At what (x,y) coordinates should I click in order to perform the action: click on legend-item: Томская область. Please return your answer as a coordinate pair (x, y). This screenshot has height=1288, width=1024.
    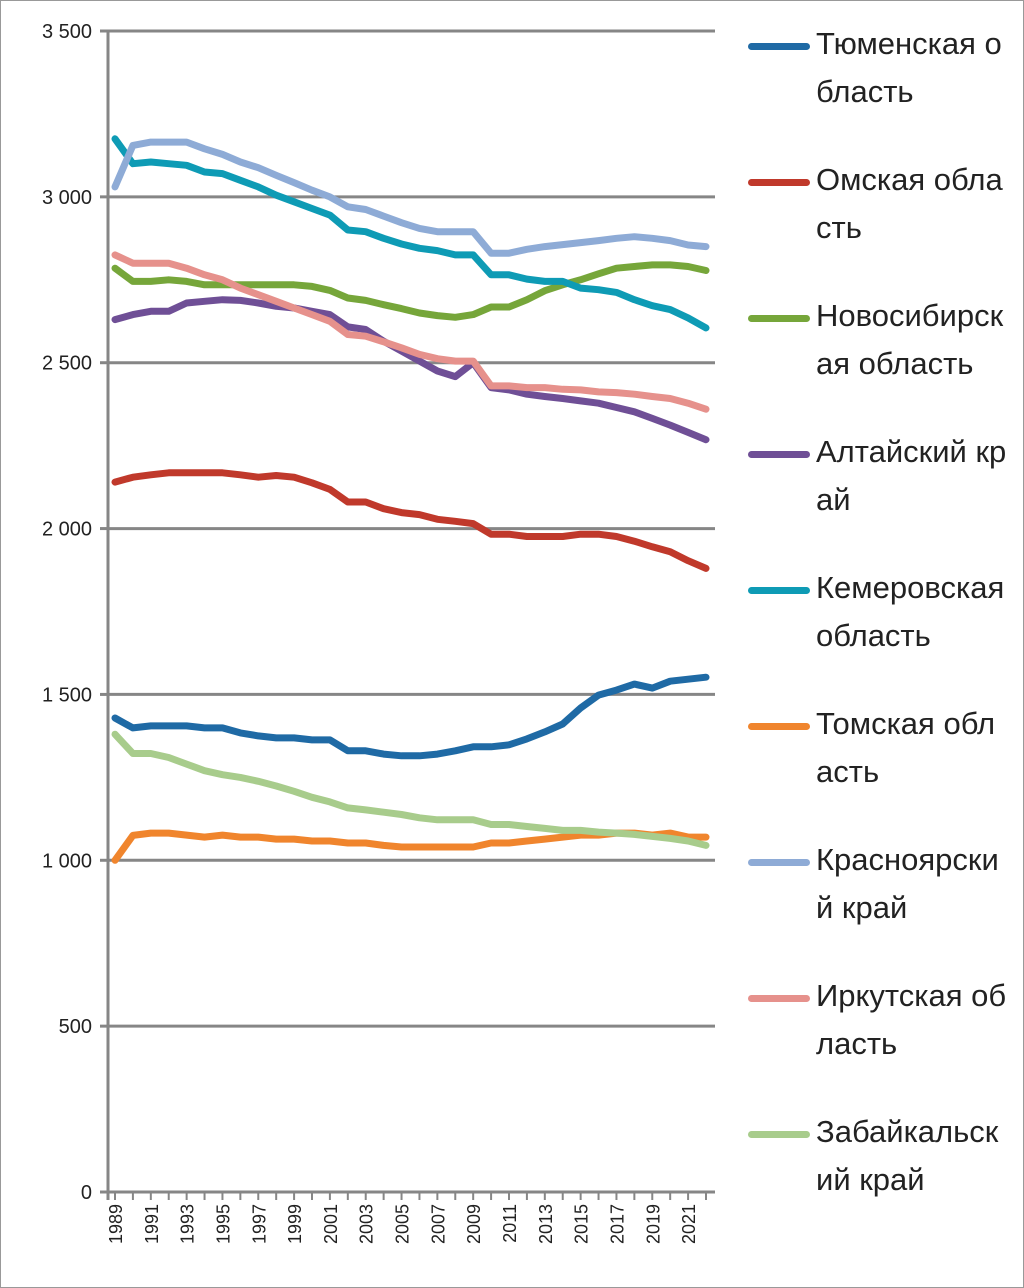
    Looking at the image, I should click on (883, 768).